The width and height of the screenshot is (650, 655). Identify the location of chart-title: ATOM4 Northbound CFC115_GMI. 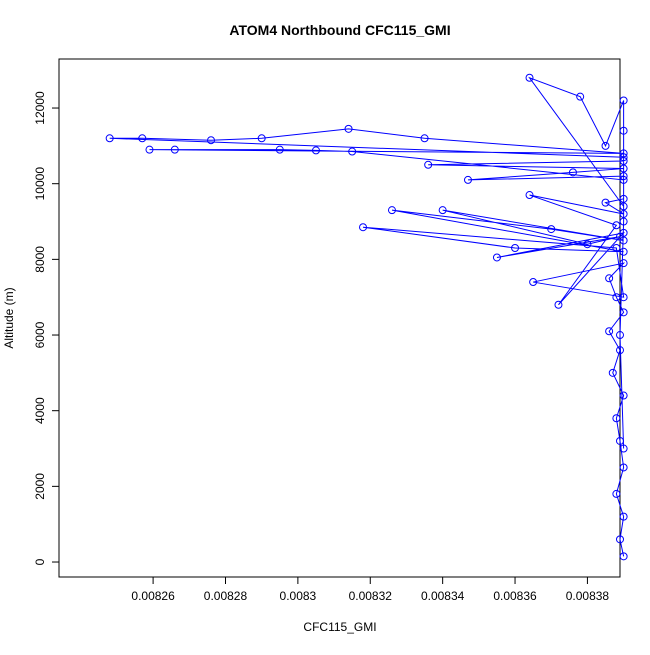
(339, 30).